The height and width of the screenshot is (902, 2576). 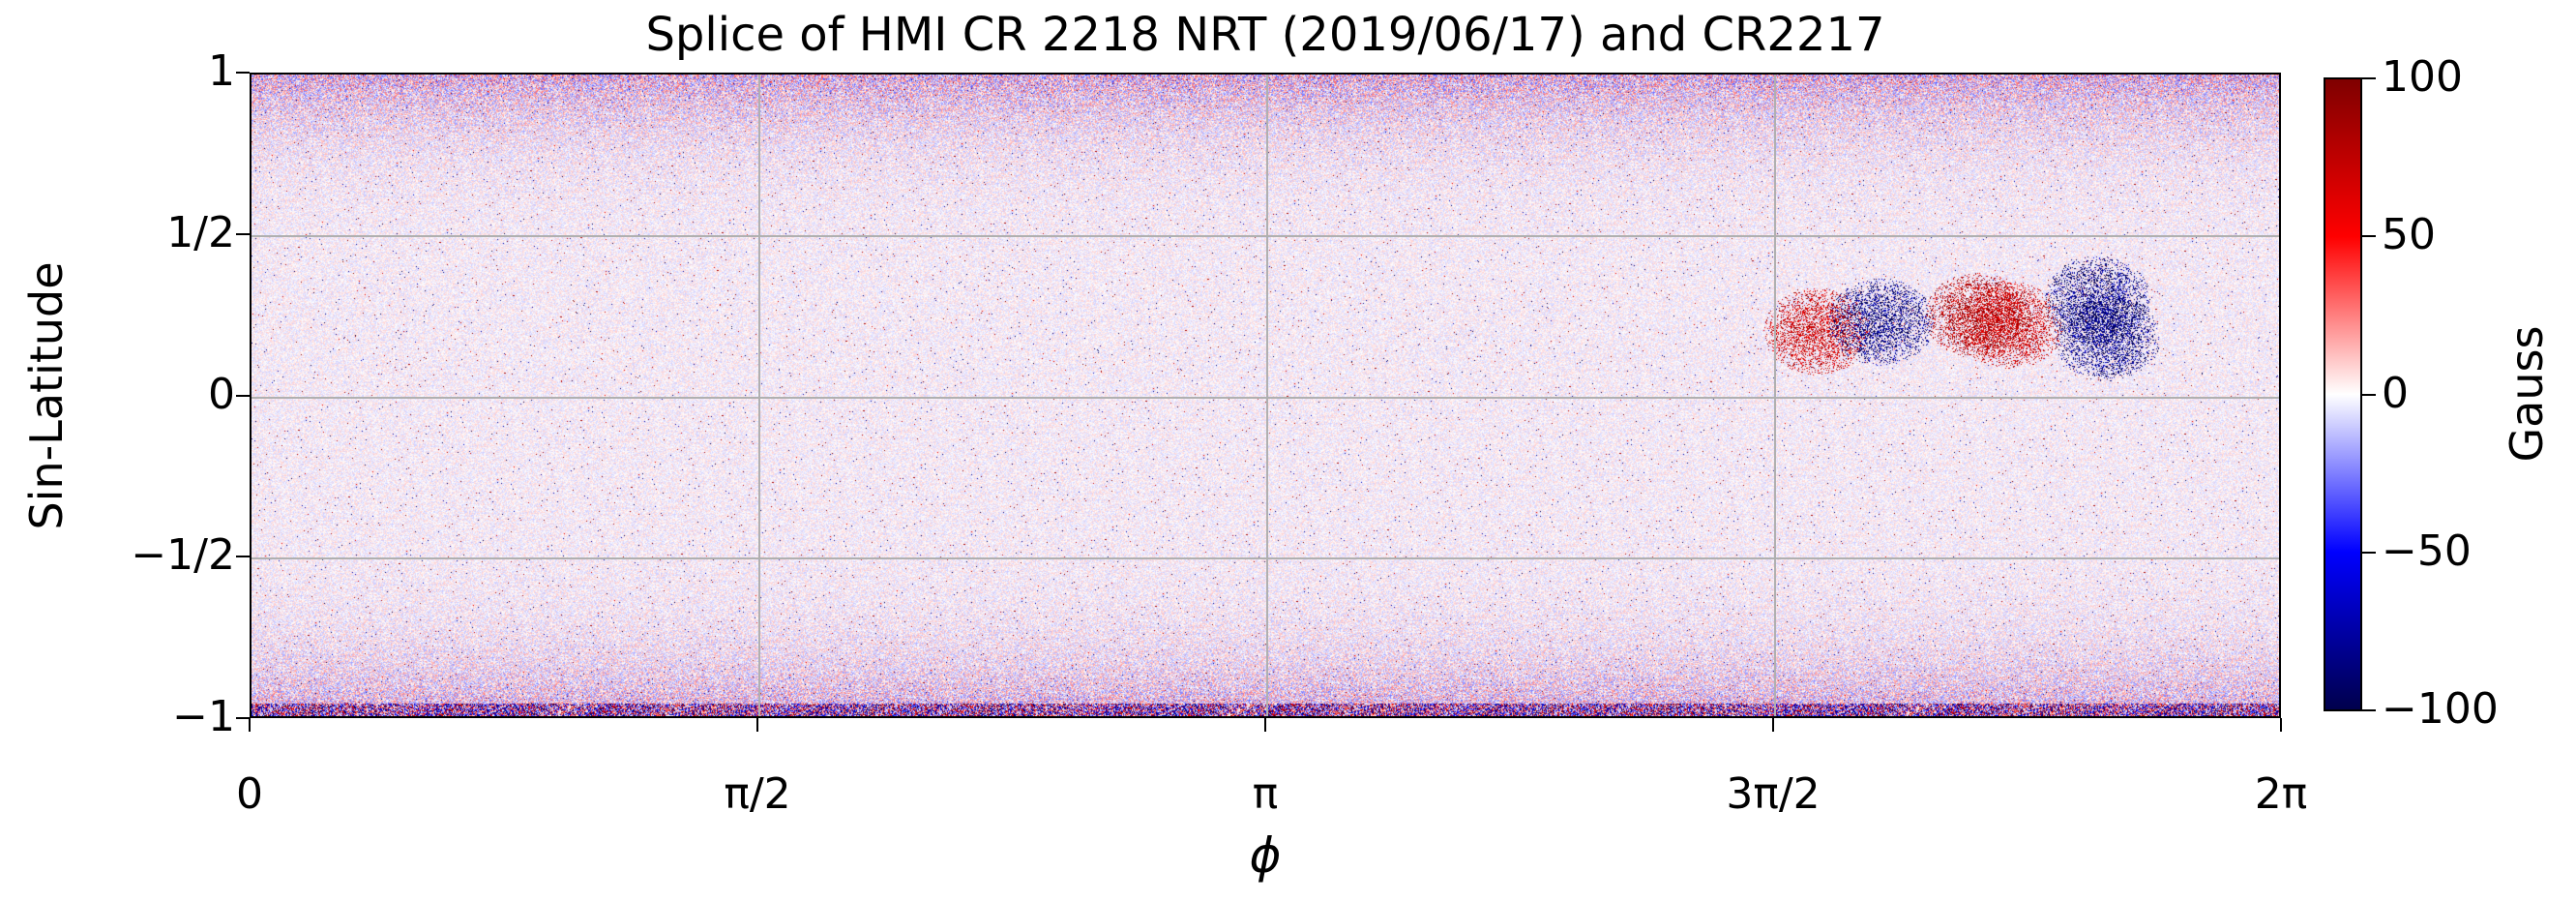 What do you see at coordinates (249, 794) in the screenshot?
I see `x-tick-label: 0` at bounding box center [249, 794].